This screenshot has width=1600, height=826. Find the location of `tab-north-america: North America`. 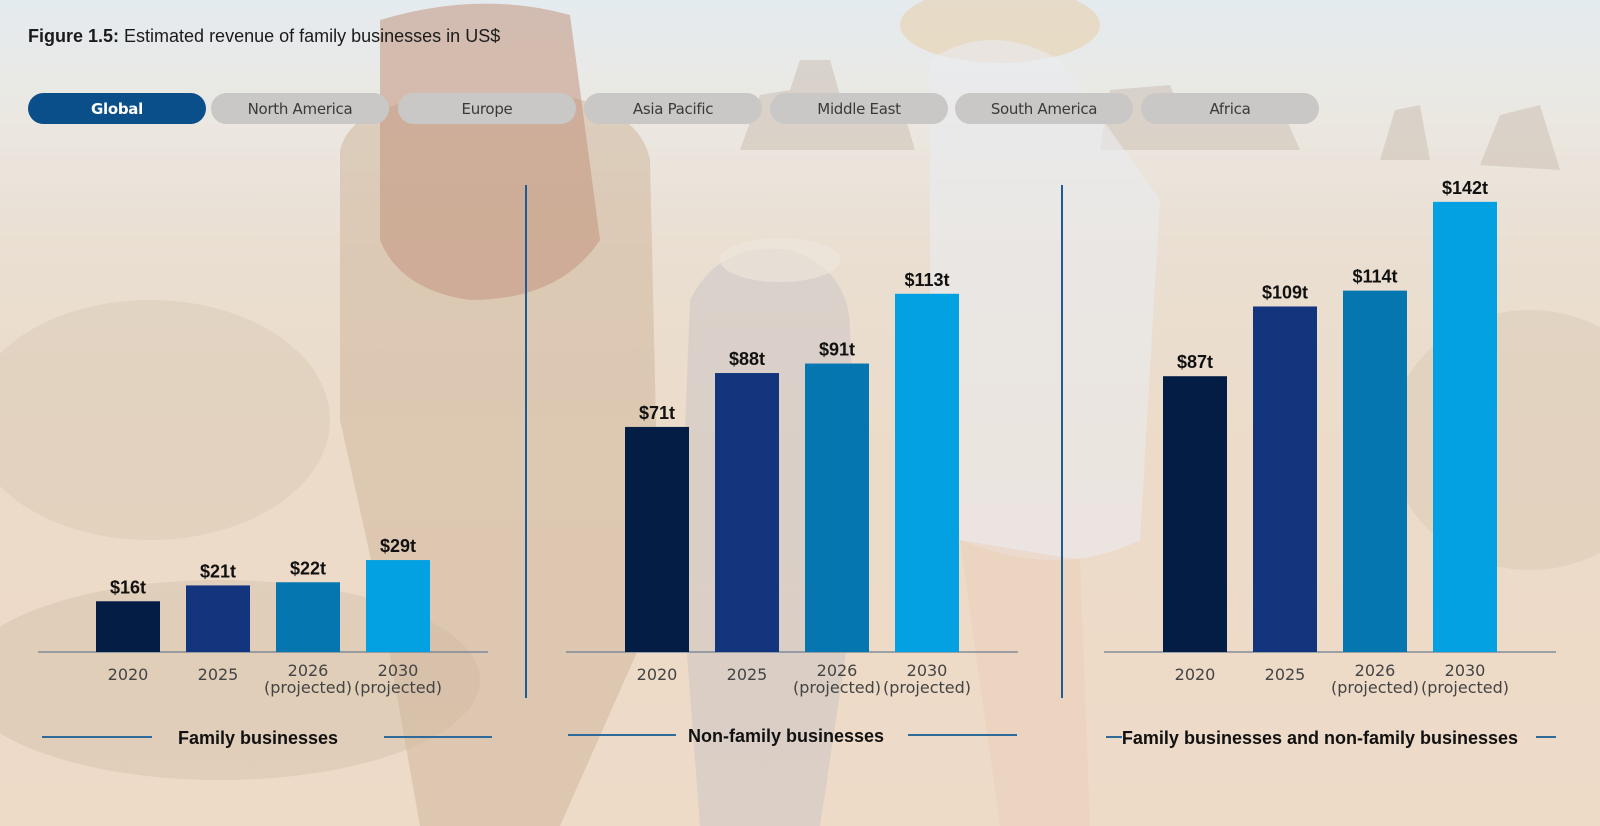

tab-north-america: North America is located at coordinates (300, 108).